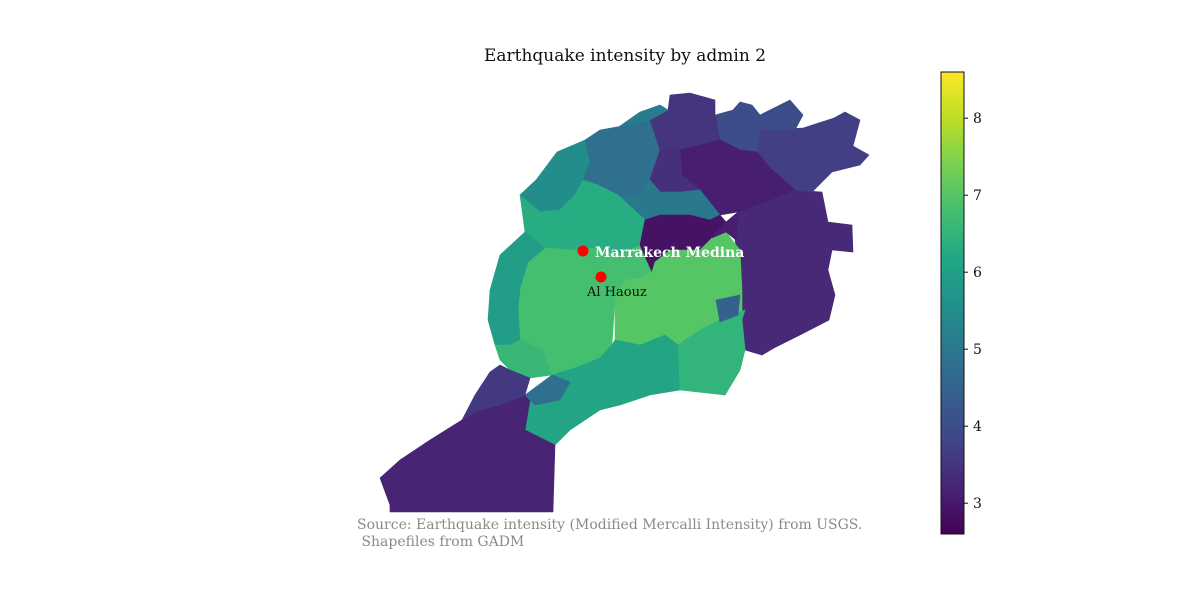  Describe the element at coordinates (616, 292) in the screenshot. I see `label-al-haouz: Al Haouz` at that location.